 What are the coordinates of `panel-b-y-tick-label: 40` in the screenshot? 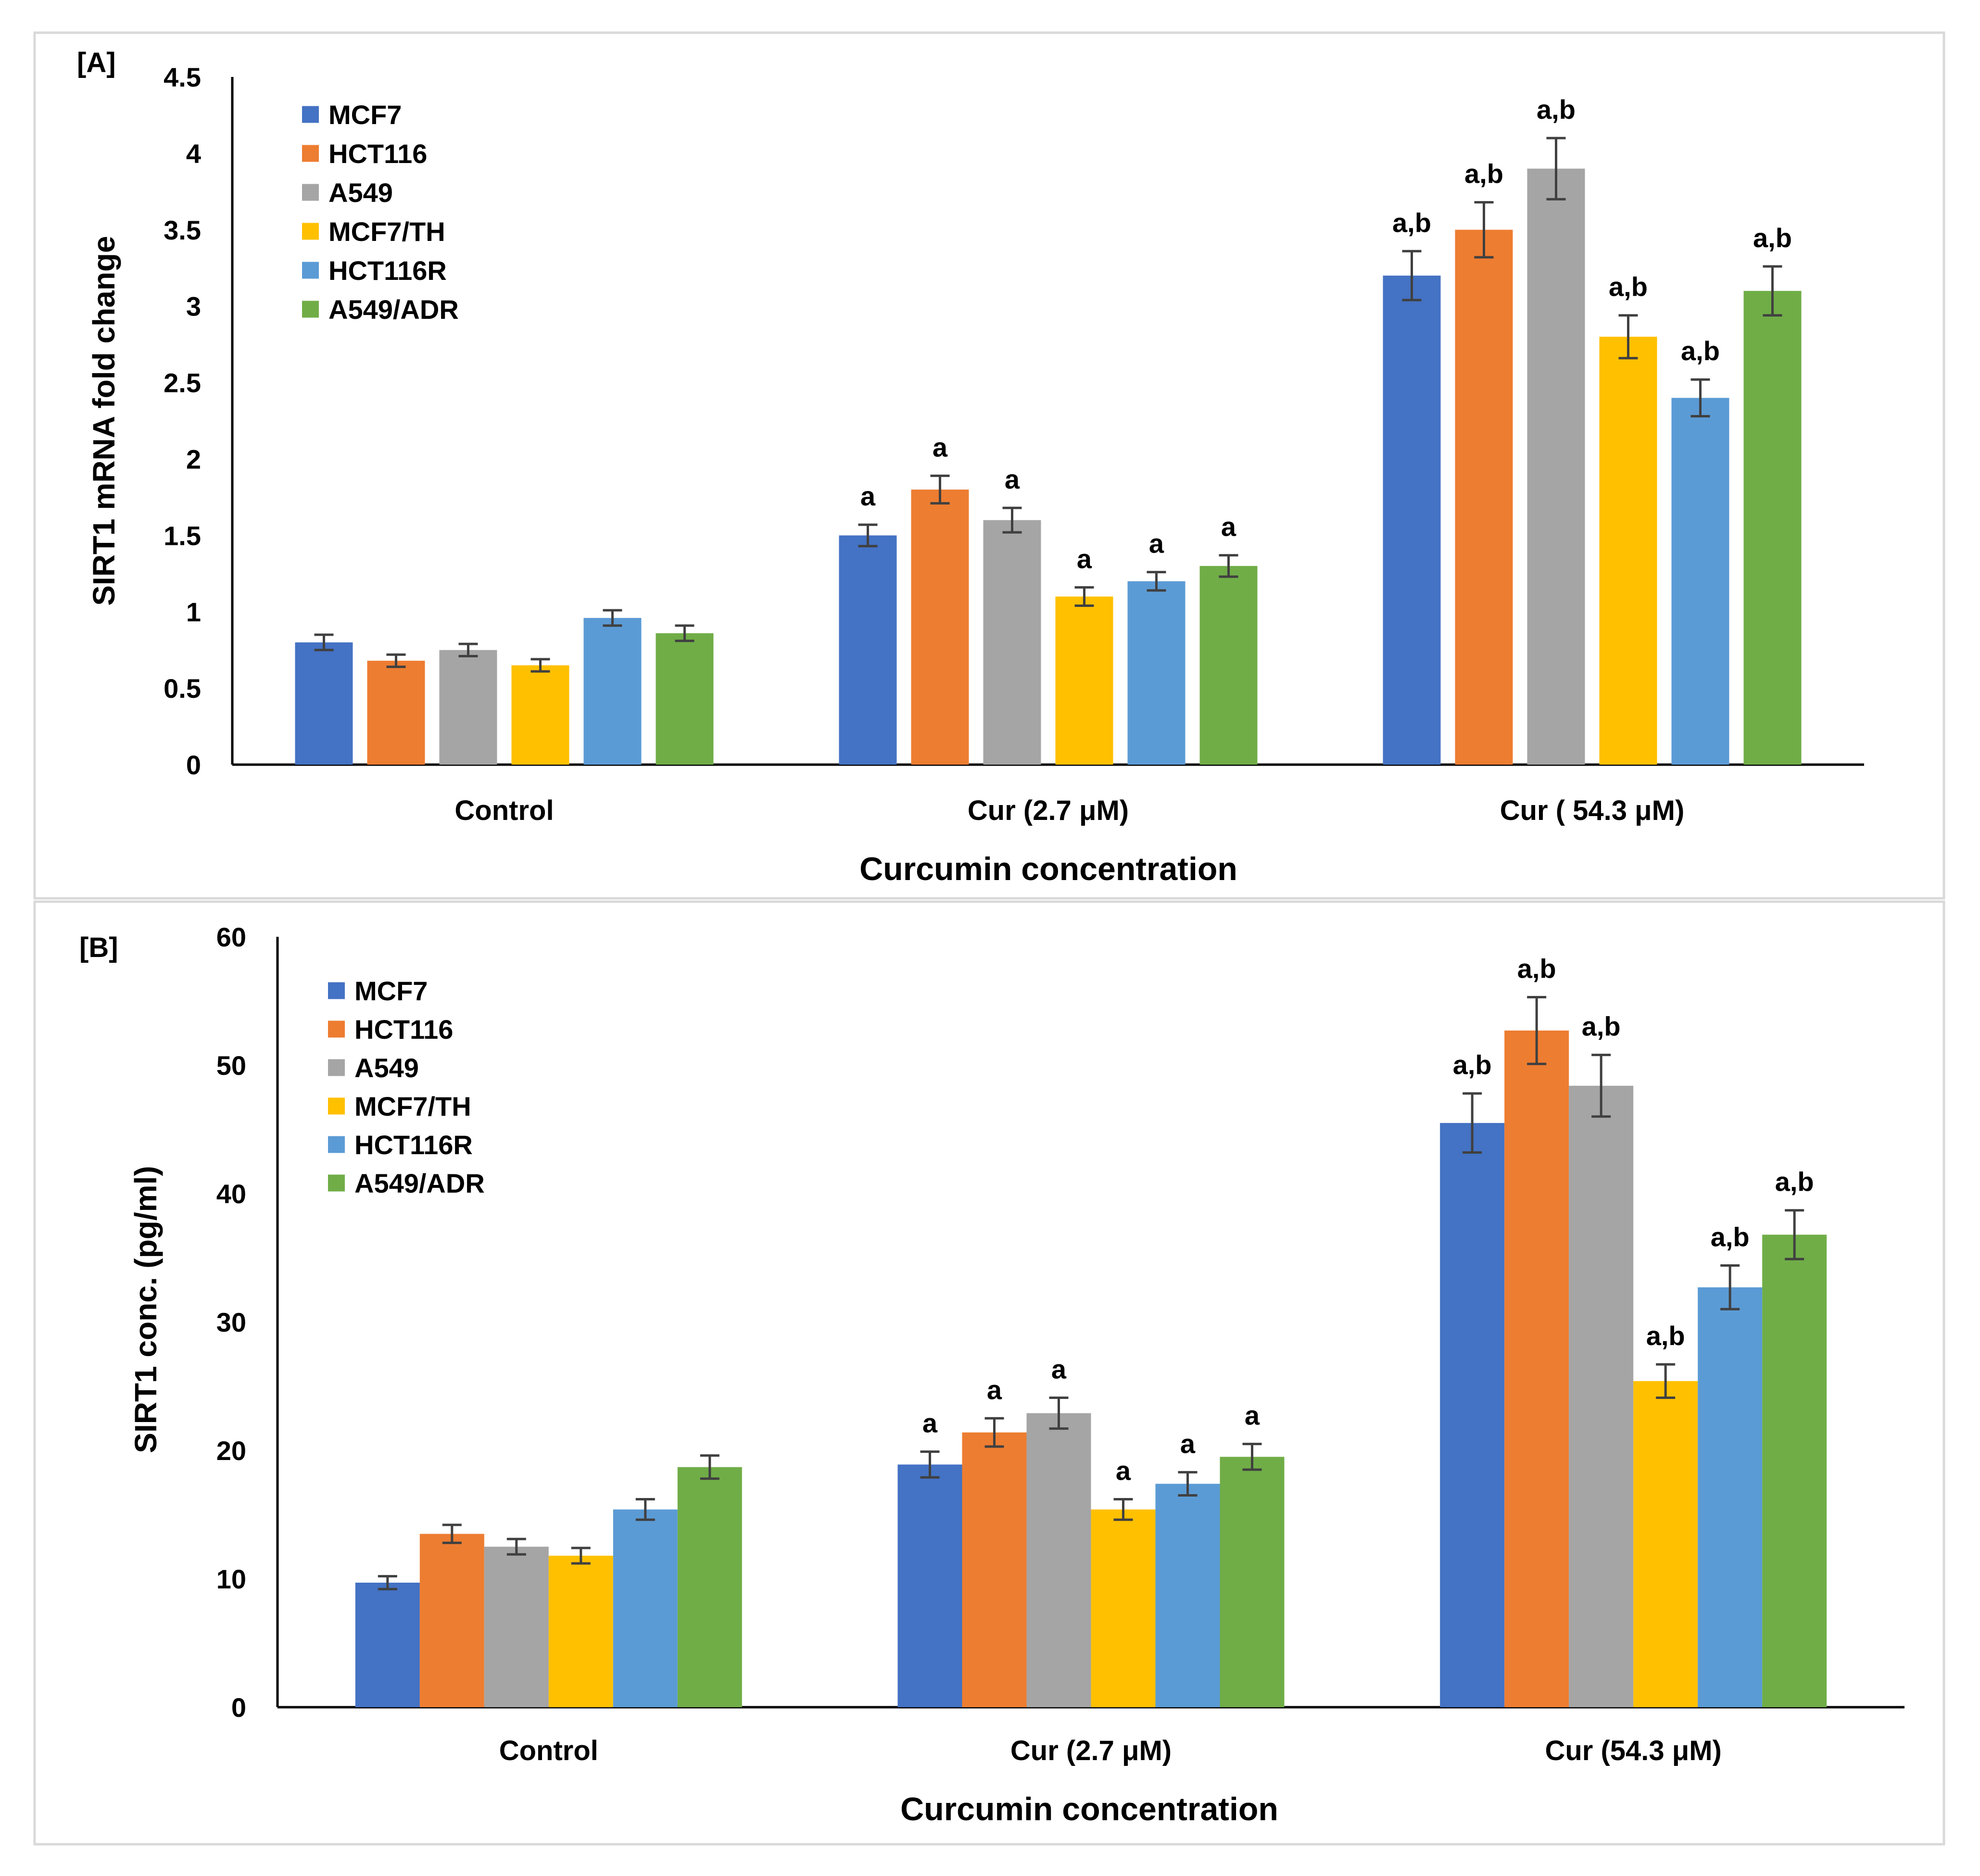 It's located at (231, 1194).